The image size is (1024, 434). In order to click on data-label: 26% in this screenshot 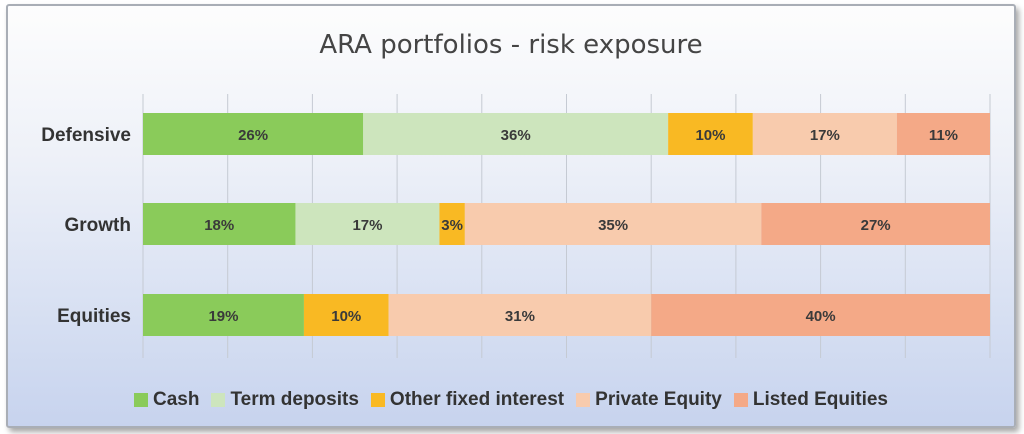, I will do `click(253, 135)`.